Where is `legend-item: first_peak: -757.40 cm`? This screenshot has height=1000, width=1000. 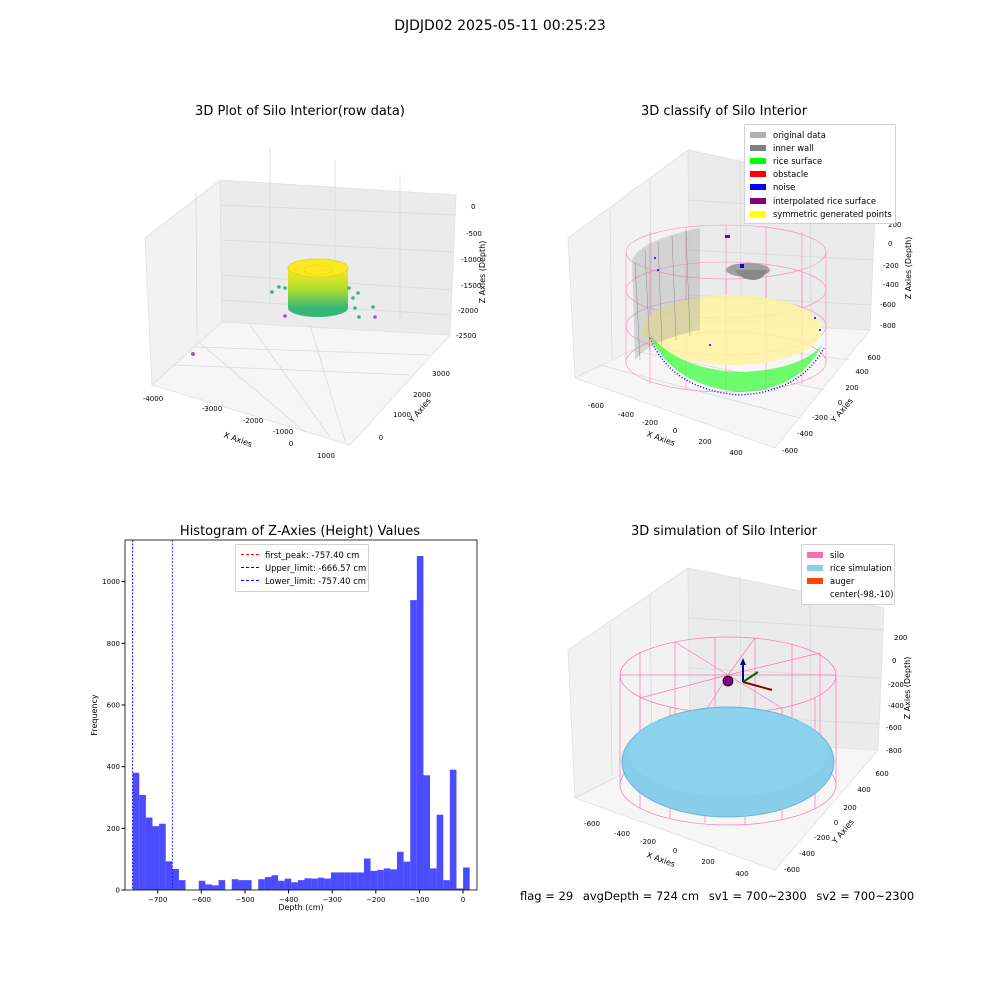
legend-item: first_peak: -757.40 cm is located at coordinates (302, 554).